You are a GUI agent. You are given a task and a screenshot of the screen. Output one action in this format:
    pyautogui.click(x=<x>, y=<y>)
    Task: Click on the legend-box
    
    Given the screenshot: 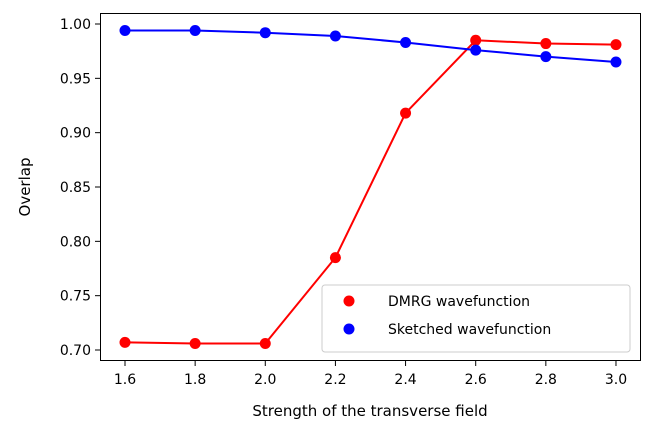 What is the action you would take?
    pyautogui.click(x=476, y=318)
    